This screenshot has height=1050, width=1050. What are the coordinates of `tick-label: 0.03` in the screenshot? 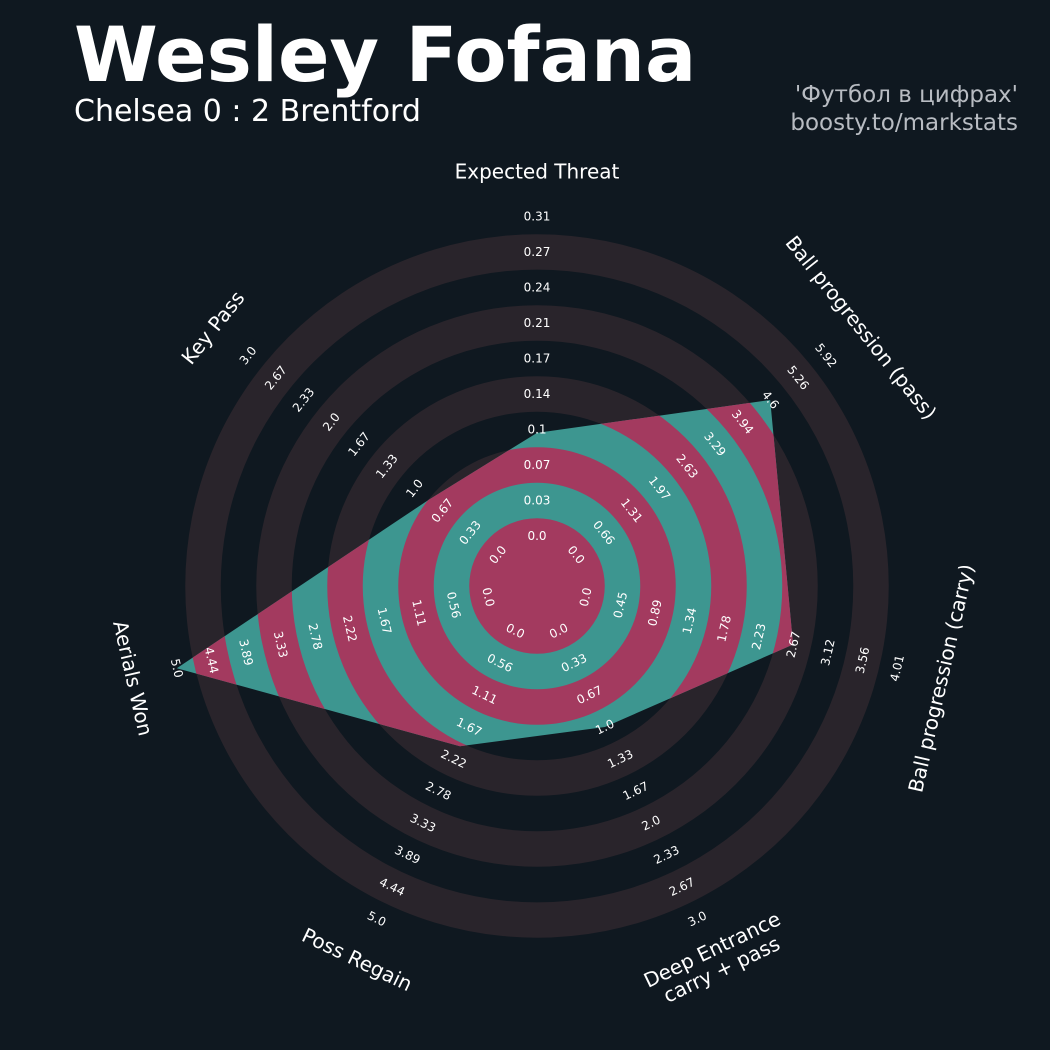 It's located at (537, 501).